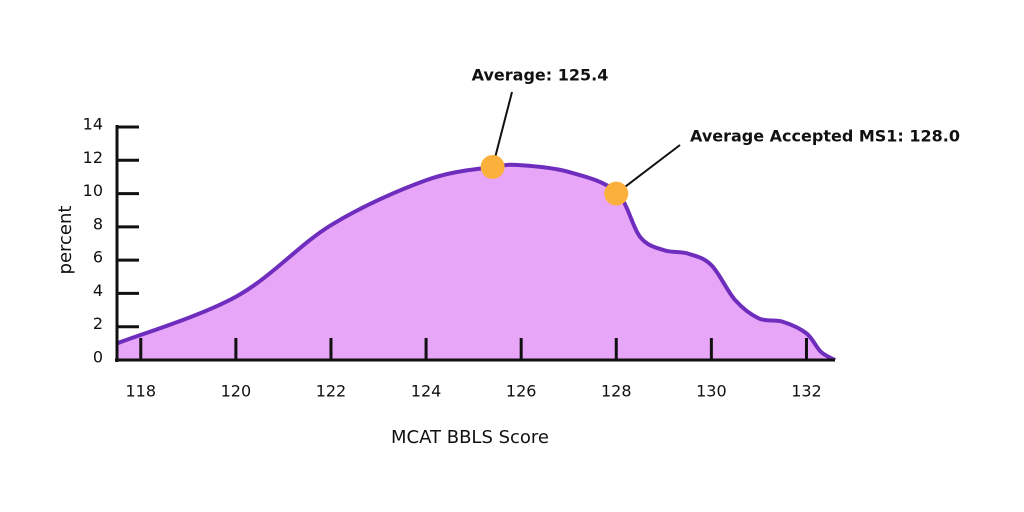 The image size is (1024, 512). What do you see at coordinates (236, 391) in the screenshot?
I see `x-tick-label: 120` at bounding box center [236, 391].